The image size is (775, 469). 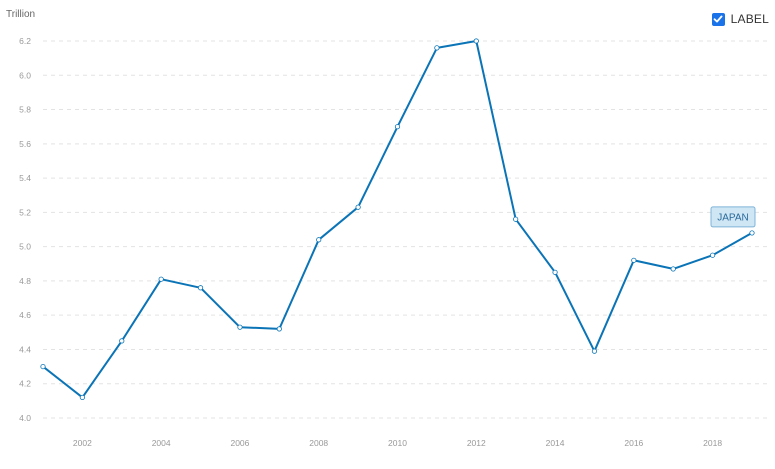 I want to click on label-toggle-text: LABEL, so click(x=749, y=19).